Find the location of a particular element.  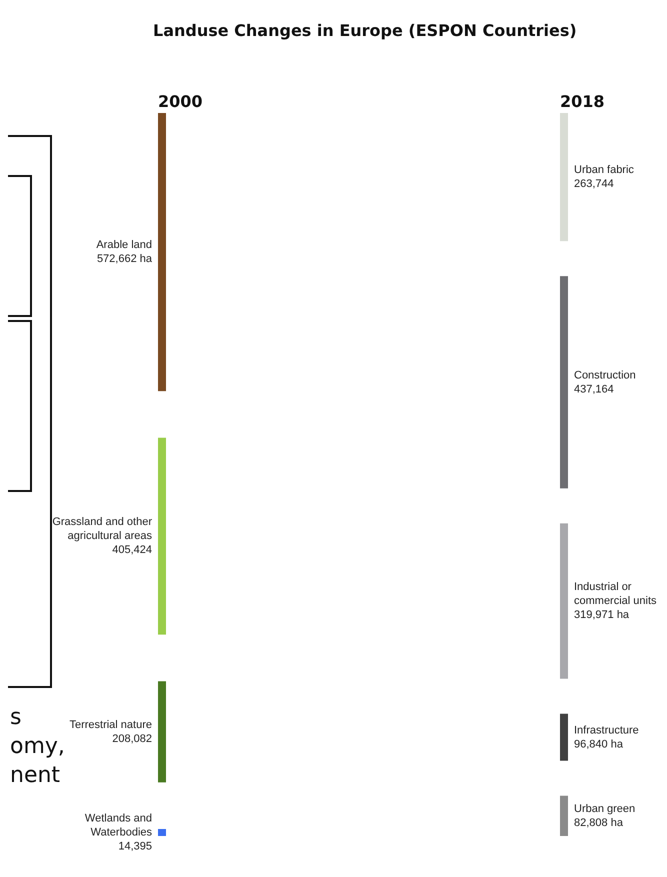

category-label: Infrastructure is located at coordinates (606, 730).